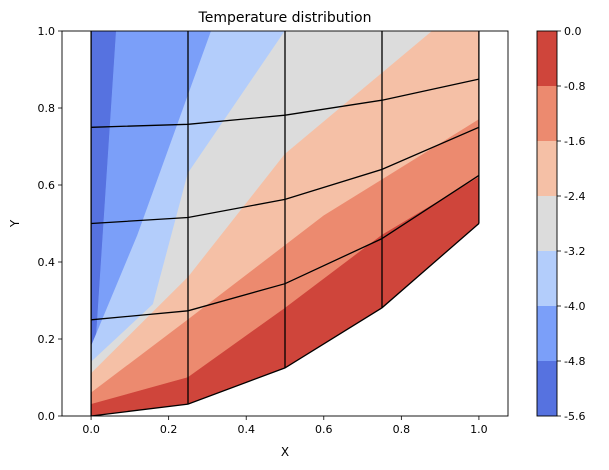 The height and width of the screenshot is (470, 609). Describe the element at coordinates (285, 18) in the screenshot. I see `chart-title: Temperature distribution` at that location.